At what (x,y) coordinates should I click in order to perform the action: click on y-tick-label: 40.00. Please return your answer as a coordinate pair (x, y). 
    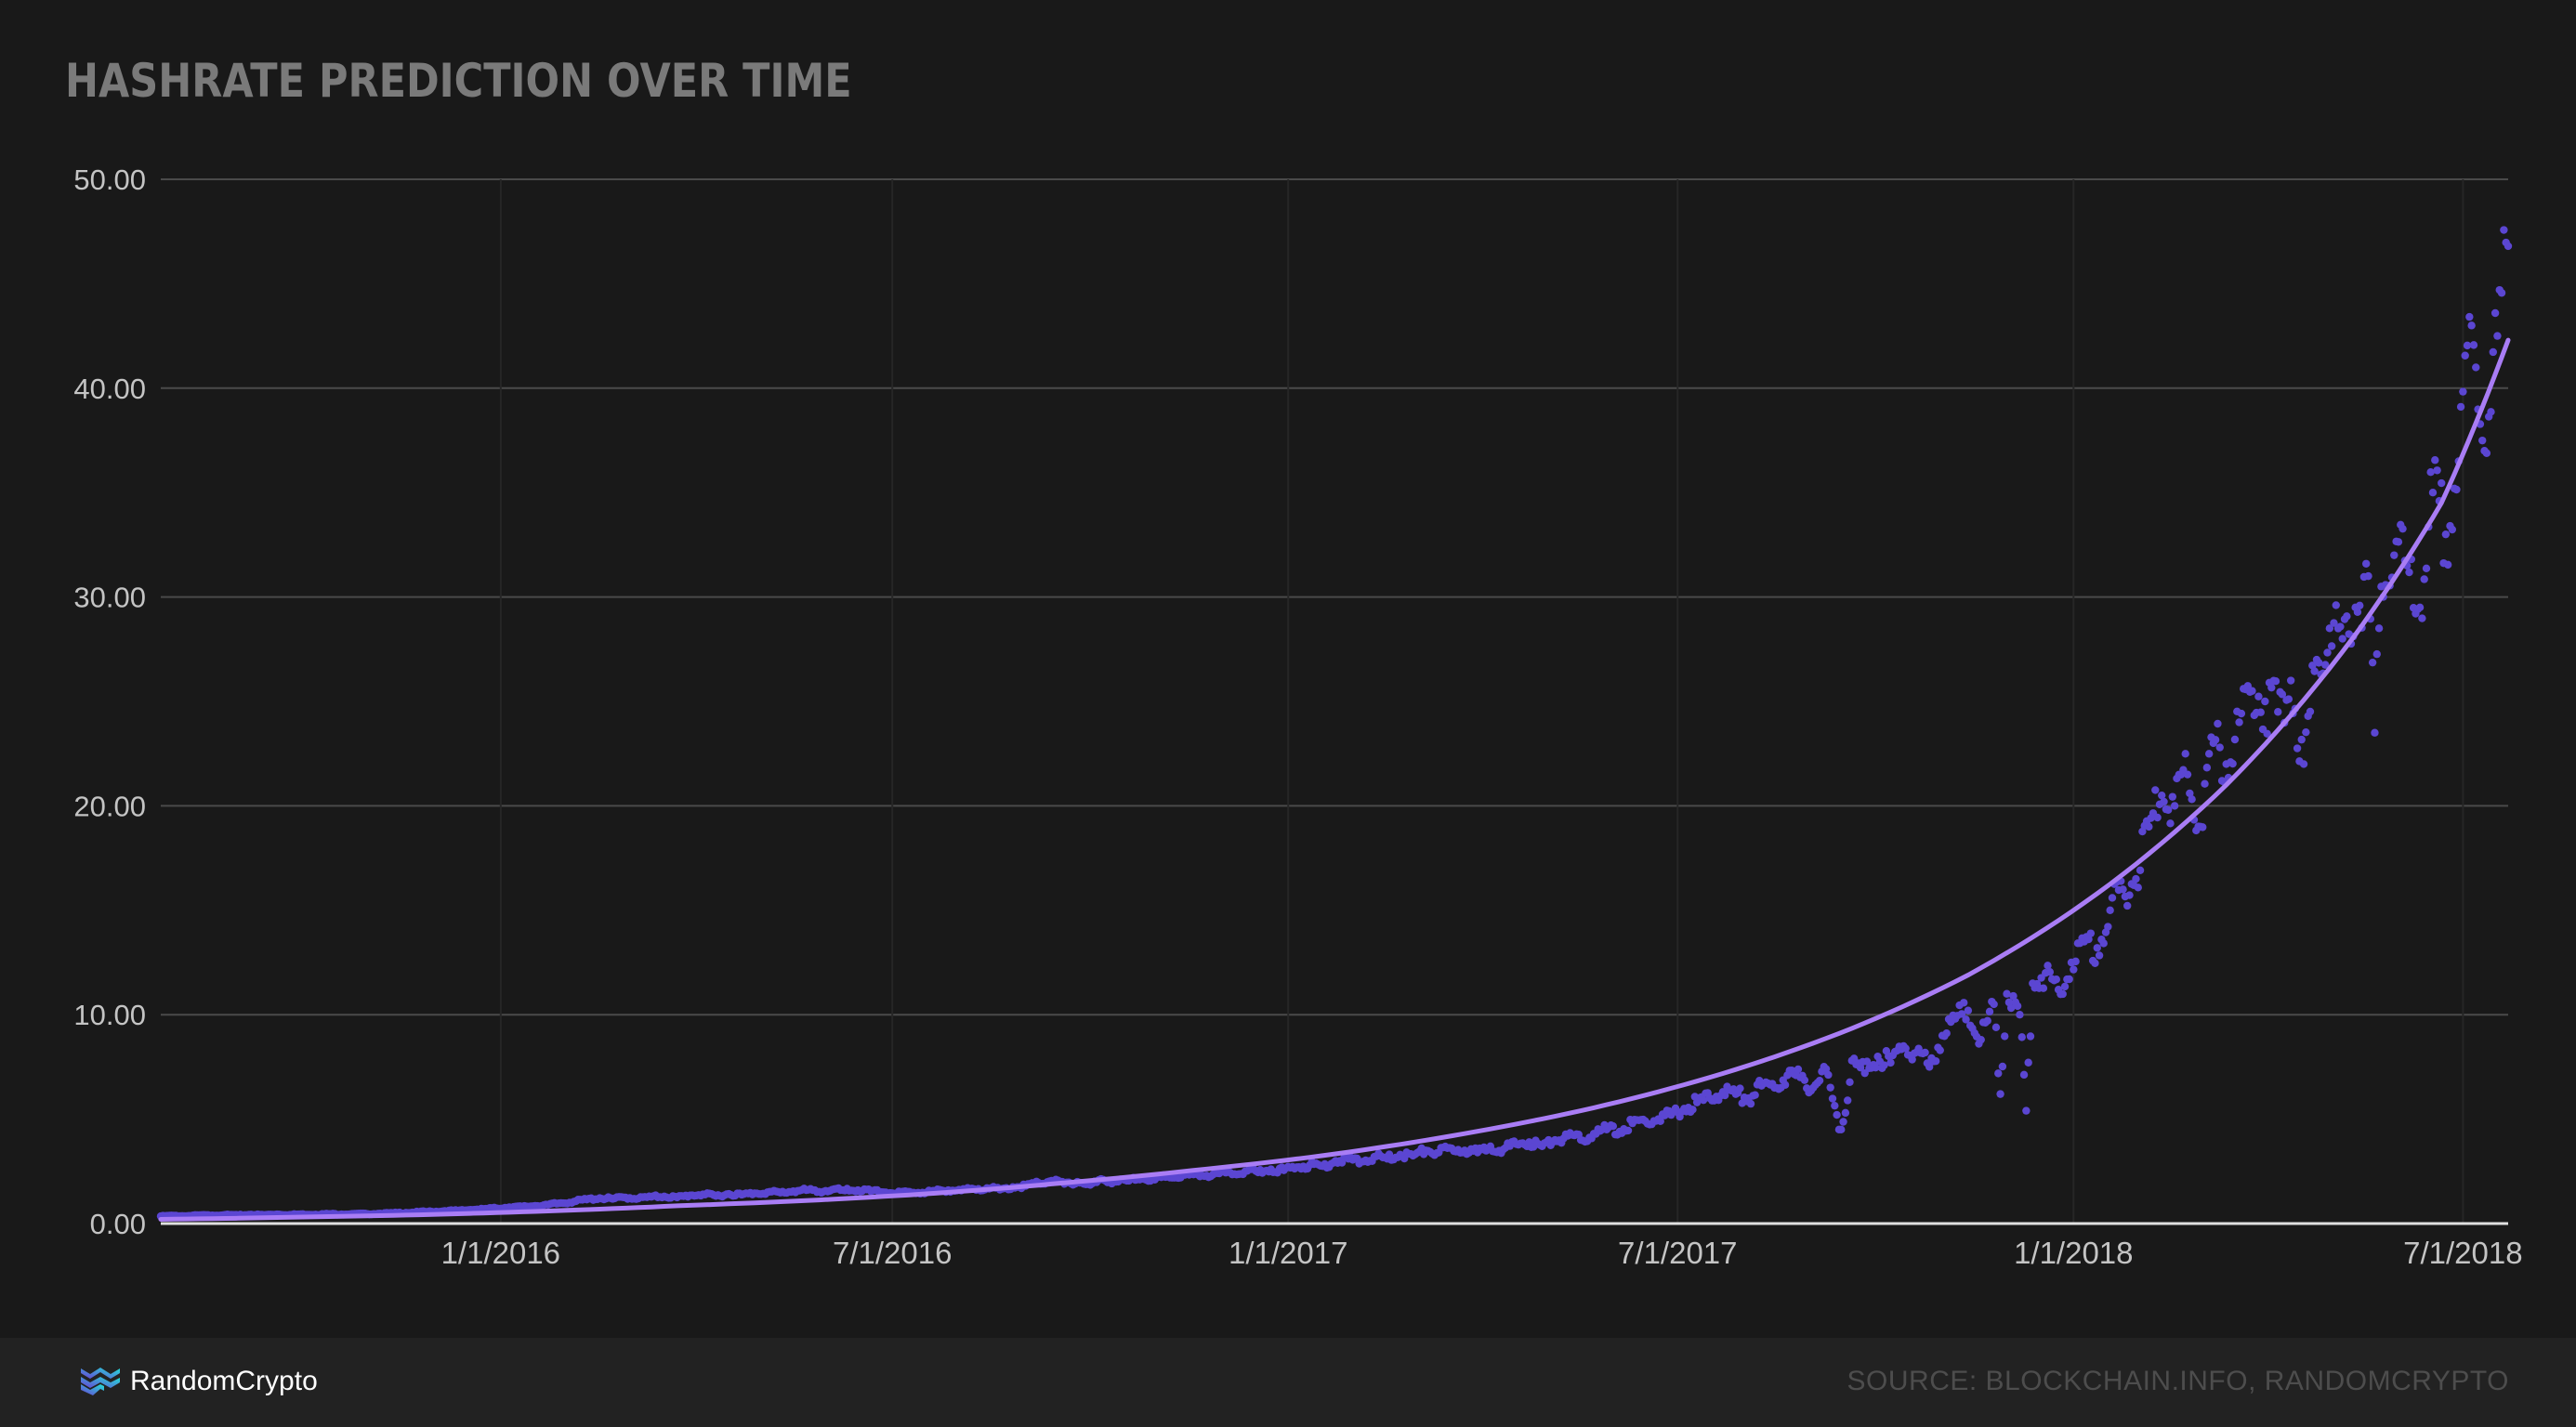
    Looking at the image, I should click on (109, 389).